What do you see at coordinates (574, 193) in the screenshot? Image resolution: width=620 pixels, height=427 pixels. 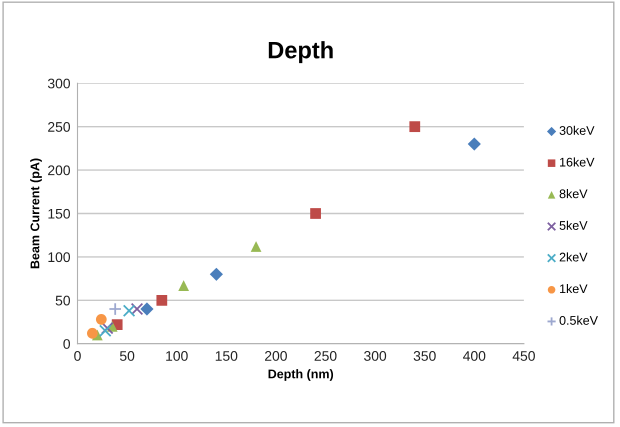 I see `legend-label: 8keV` at bounding box center [574, 193].